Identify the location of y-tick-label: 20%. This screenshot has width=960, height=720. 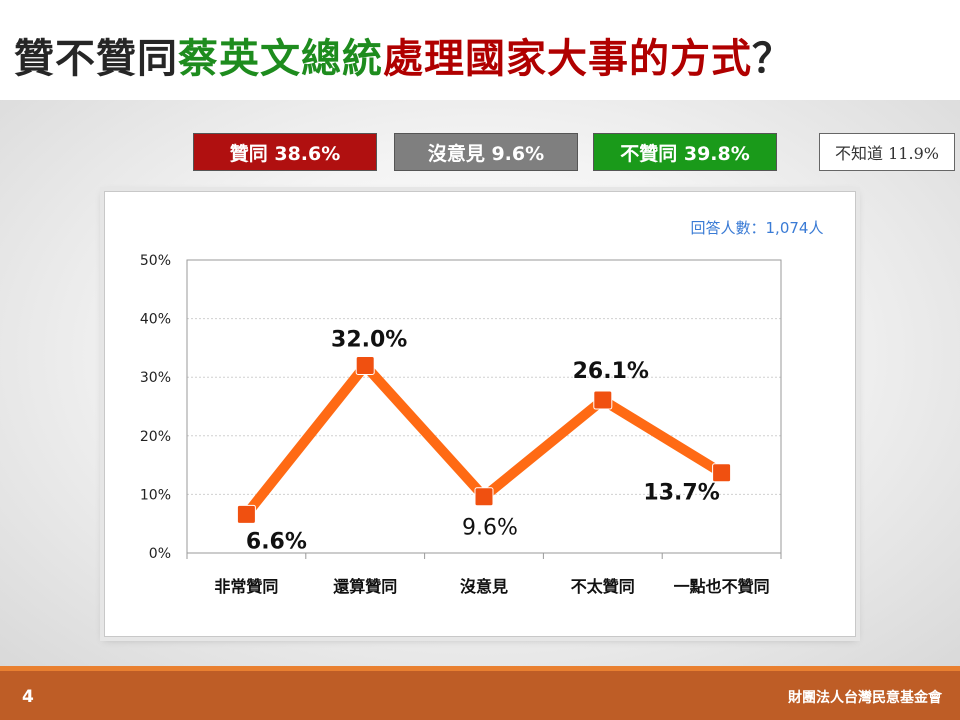
(155, 437).